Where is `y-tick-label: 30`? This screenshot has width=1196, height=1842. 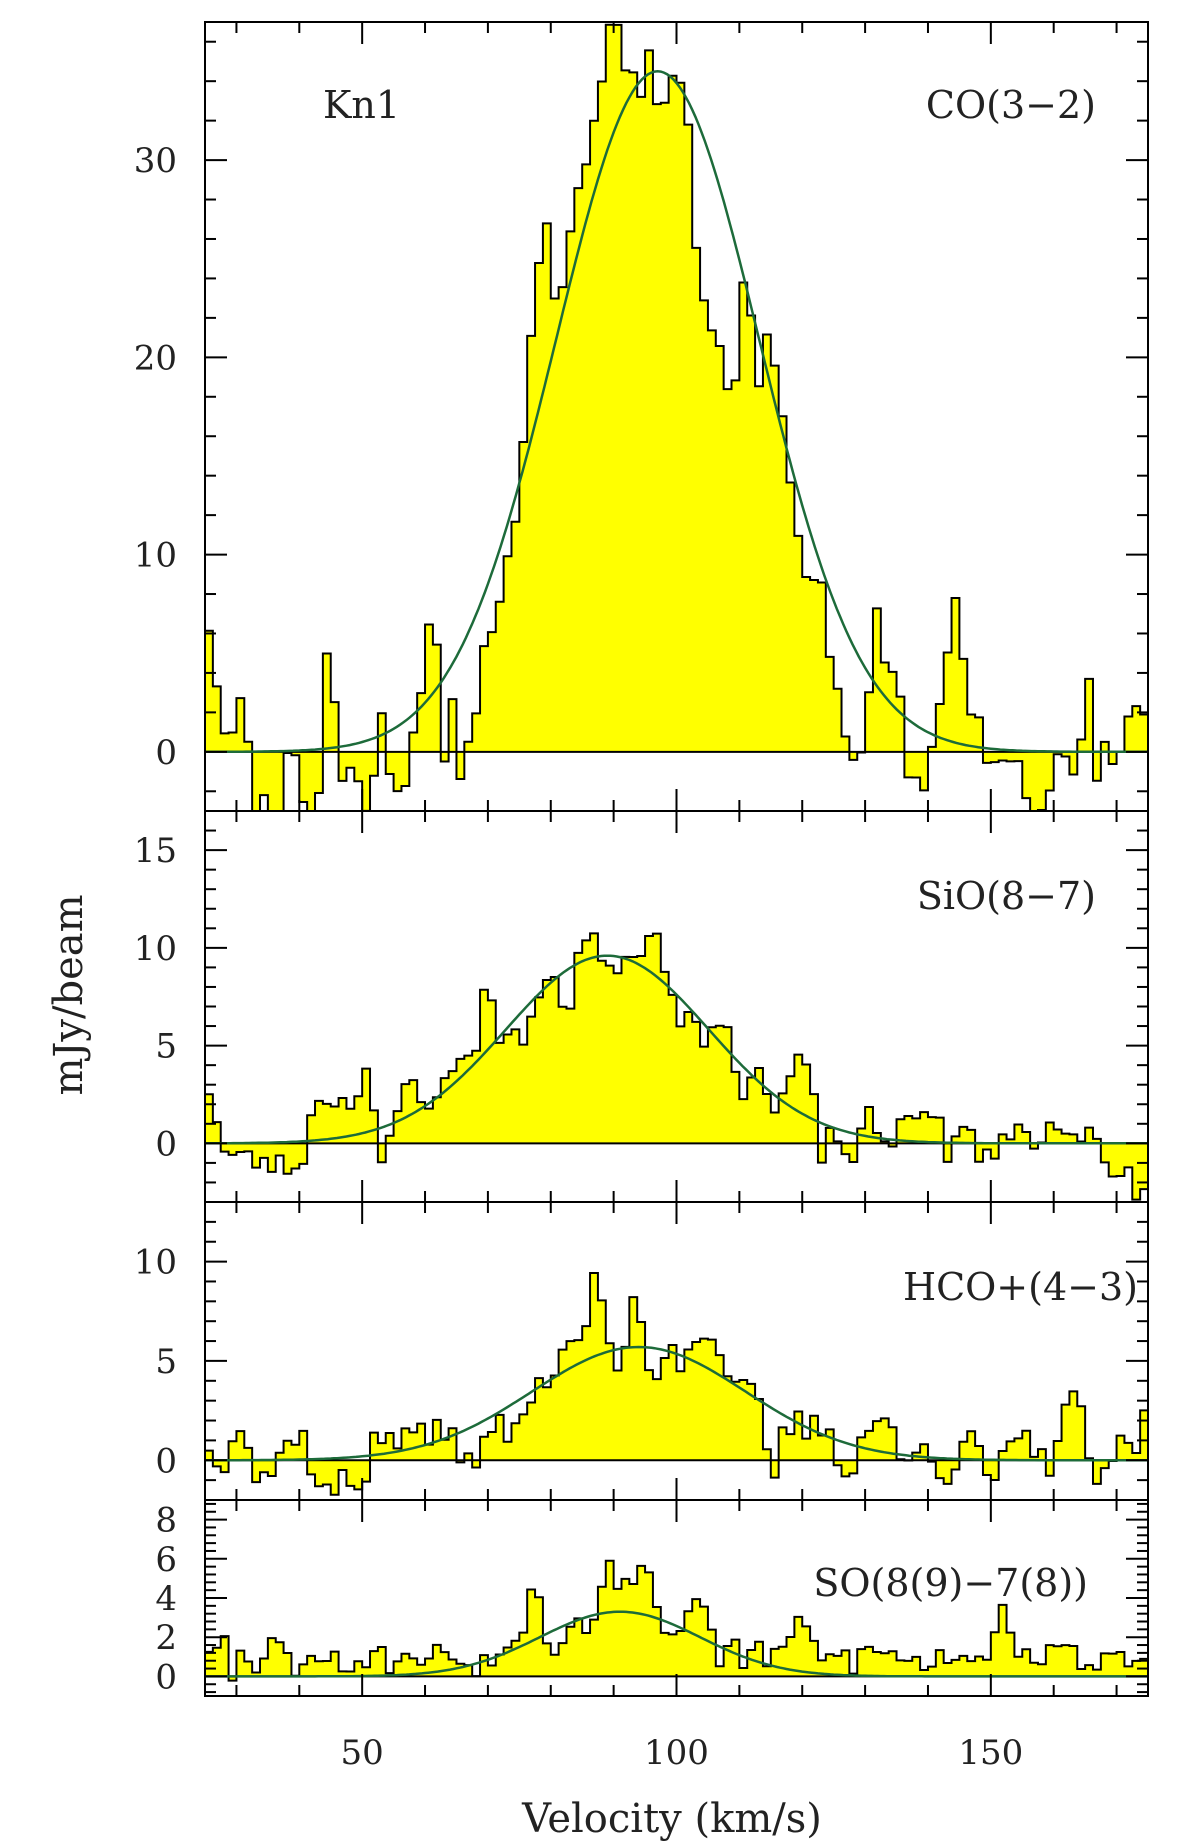
y-tick-label: 30 is located at coordinates (155, 161).